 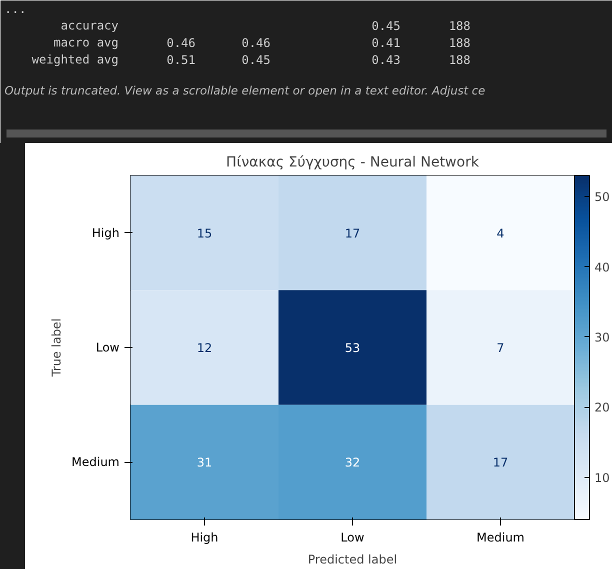 I want to click on text: macro avg 0.46 0.46 0.41 188, so click(x=262, y=43).